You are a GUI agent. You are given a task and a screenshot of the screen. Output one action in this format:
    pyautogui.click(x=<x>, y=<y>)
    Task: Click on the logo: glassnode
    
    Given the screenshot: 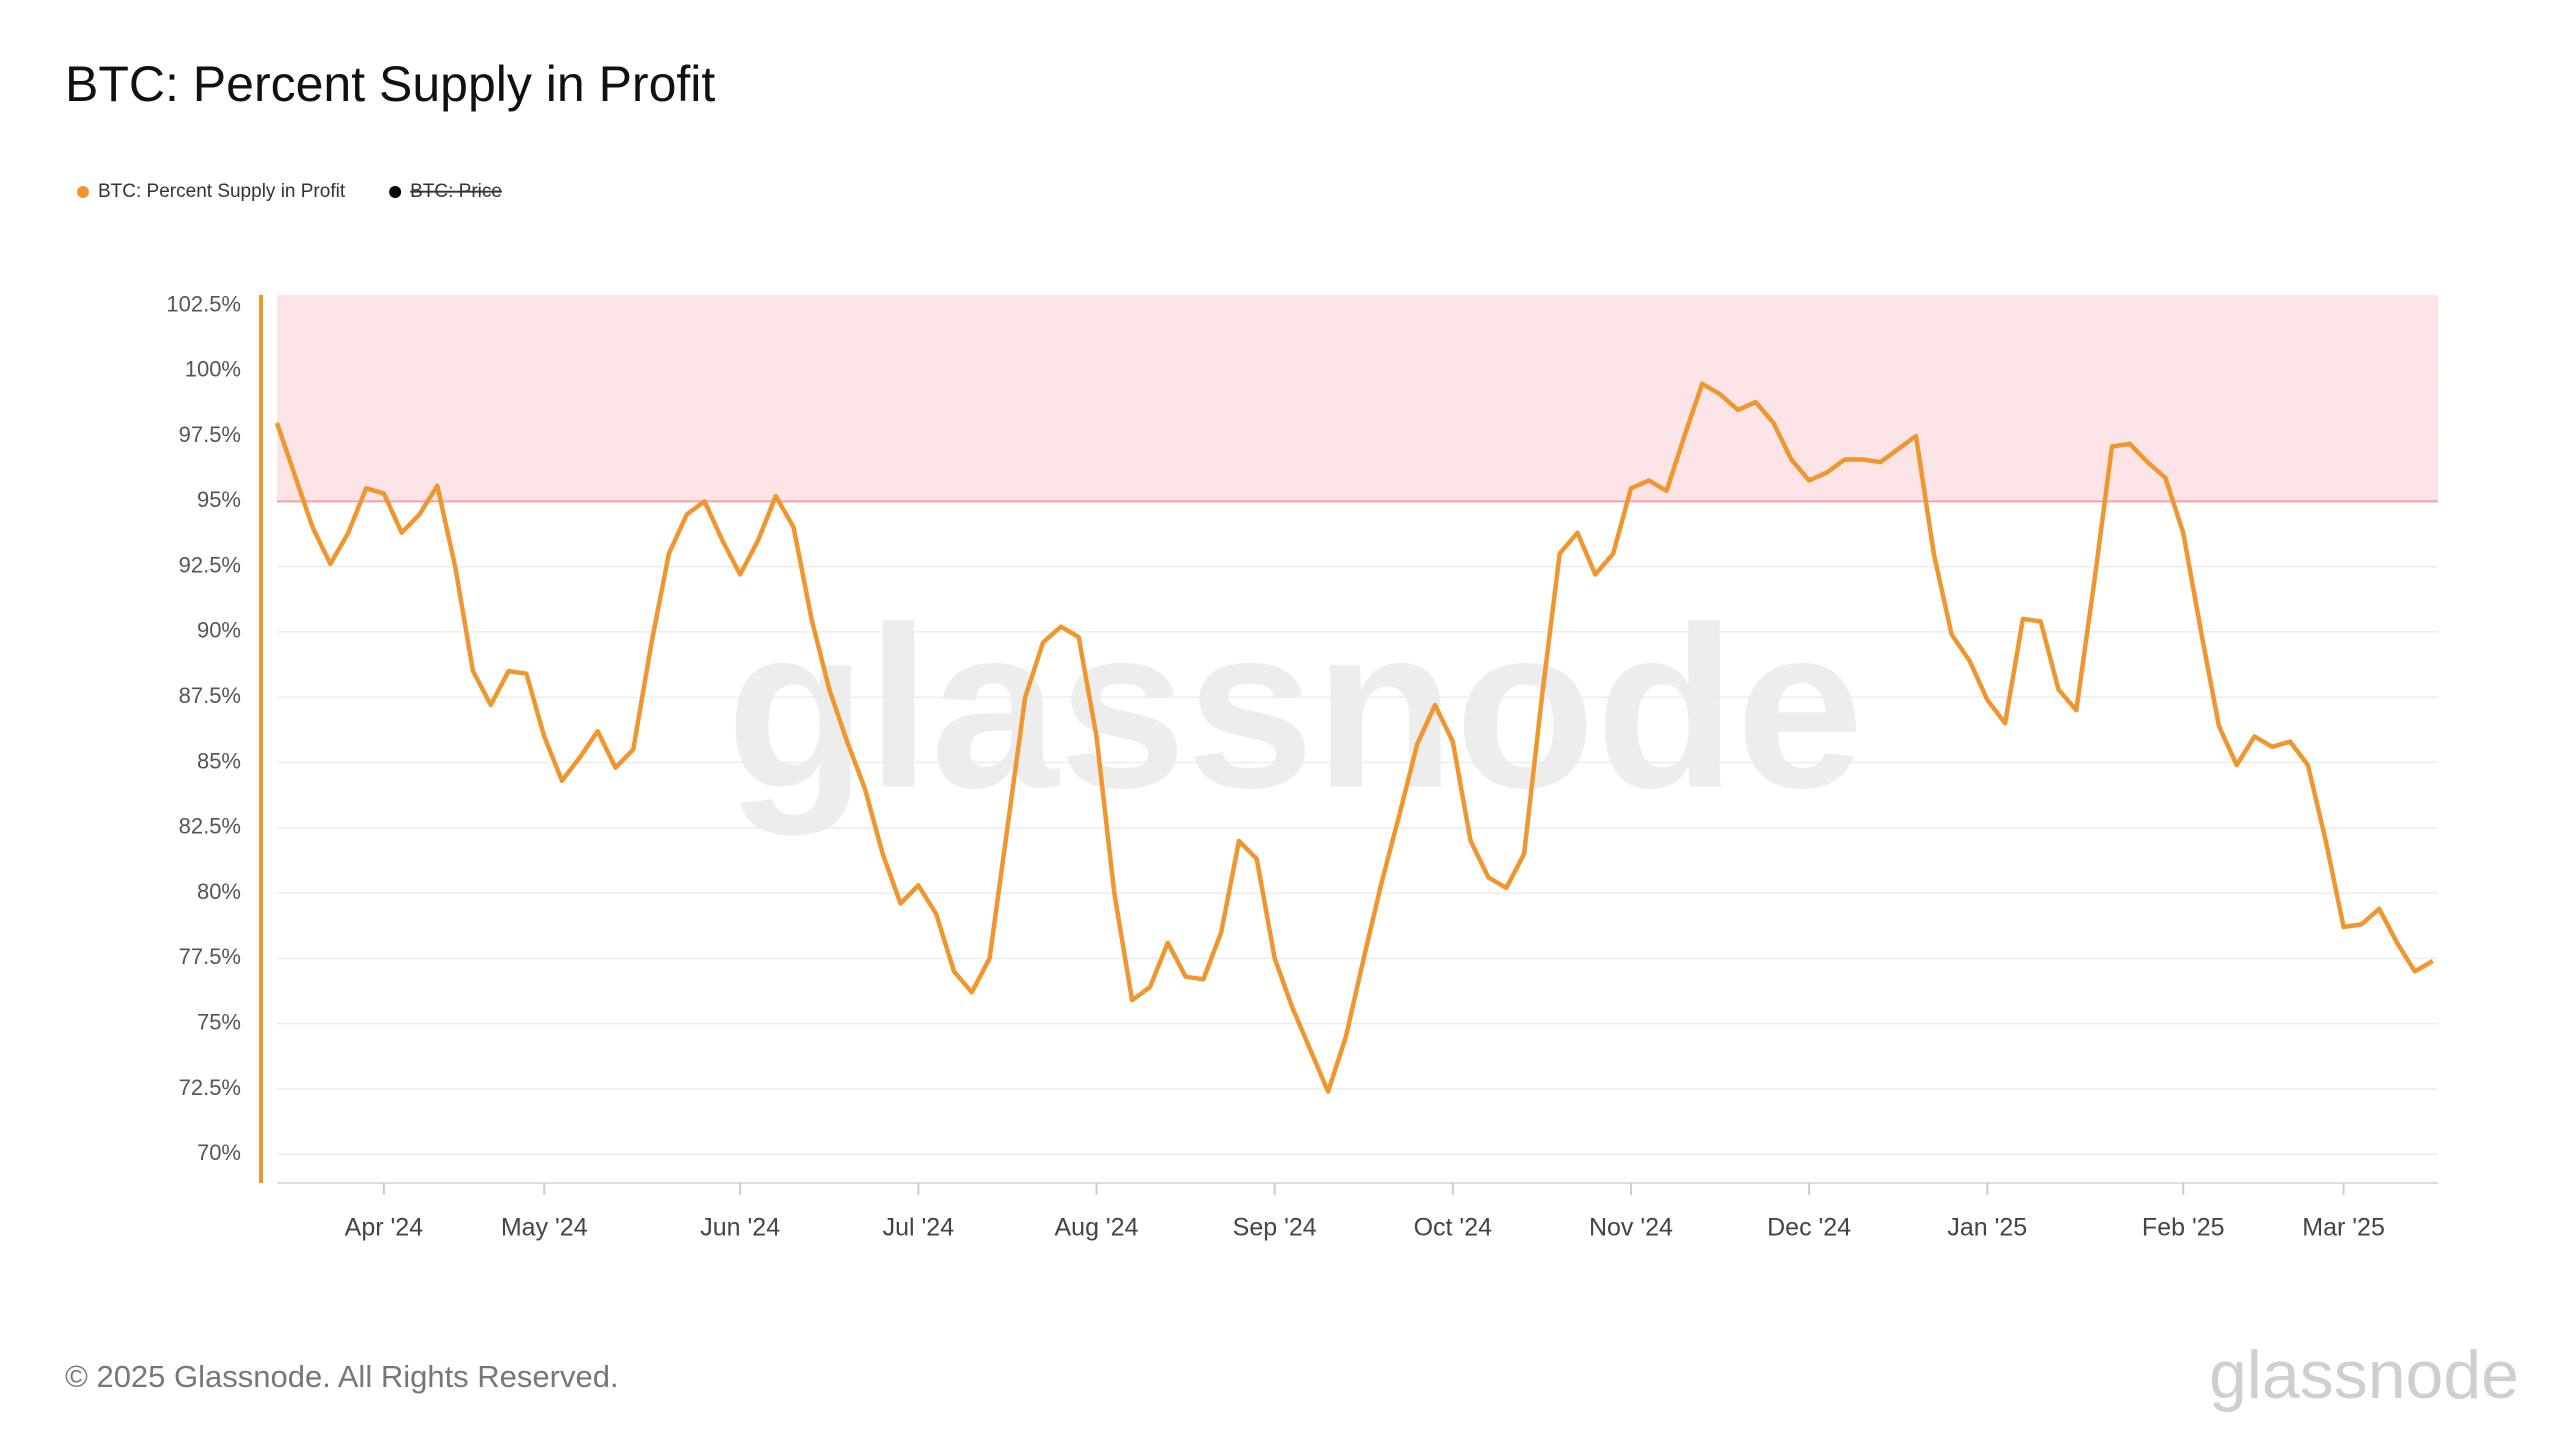 What is the action you would take?
    pyautogui.click(x=2364, y=1375)
    